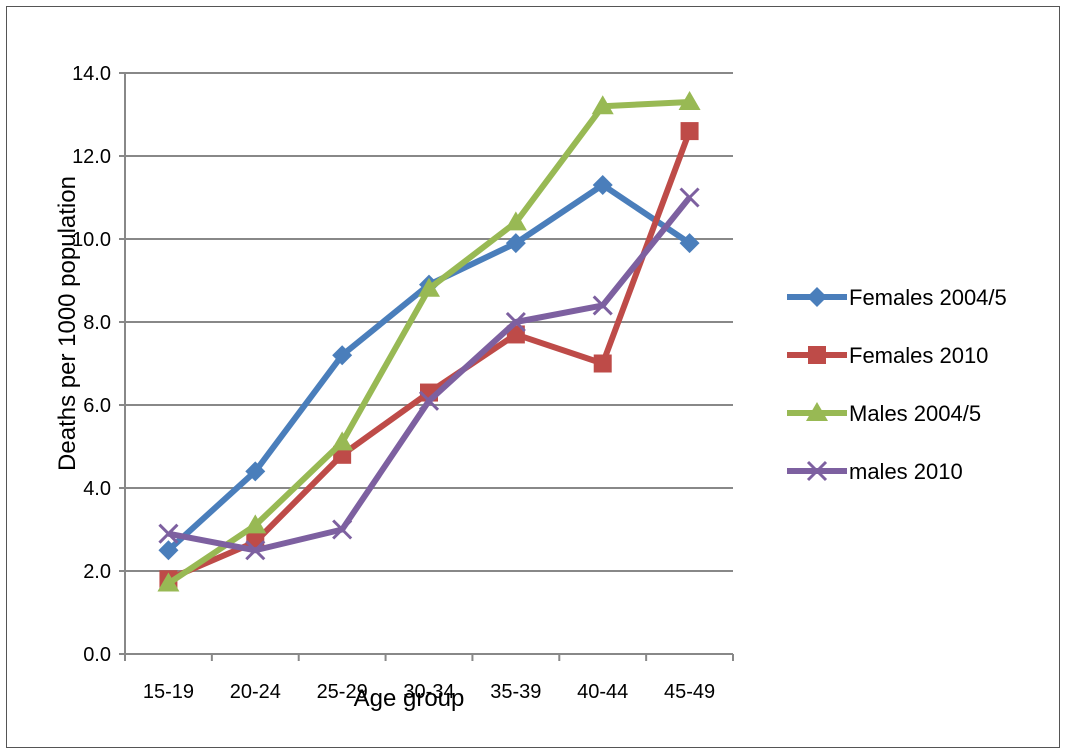  Describe the element at coordinates (67, 323) in the screenshot. I see `y-axis-title: Deaths per 1000 population` at that location.